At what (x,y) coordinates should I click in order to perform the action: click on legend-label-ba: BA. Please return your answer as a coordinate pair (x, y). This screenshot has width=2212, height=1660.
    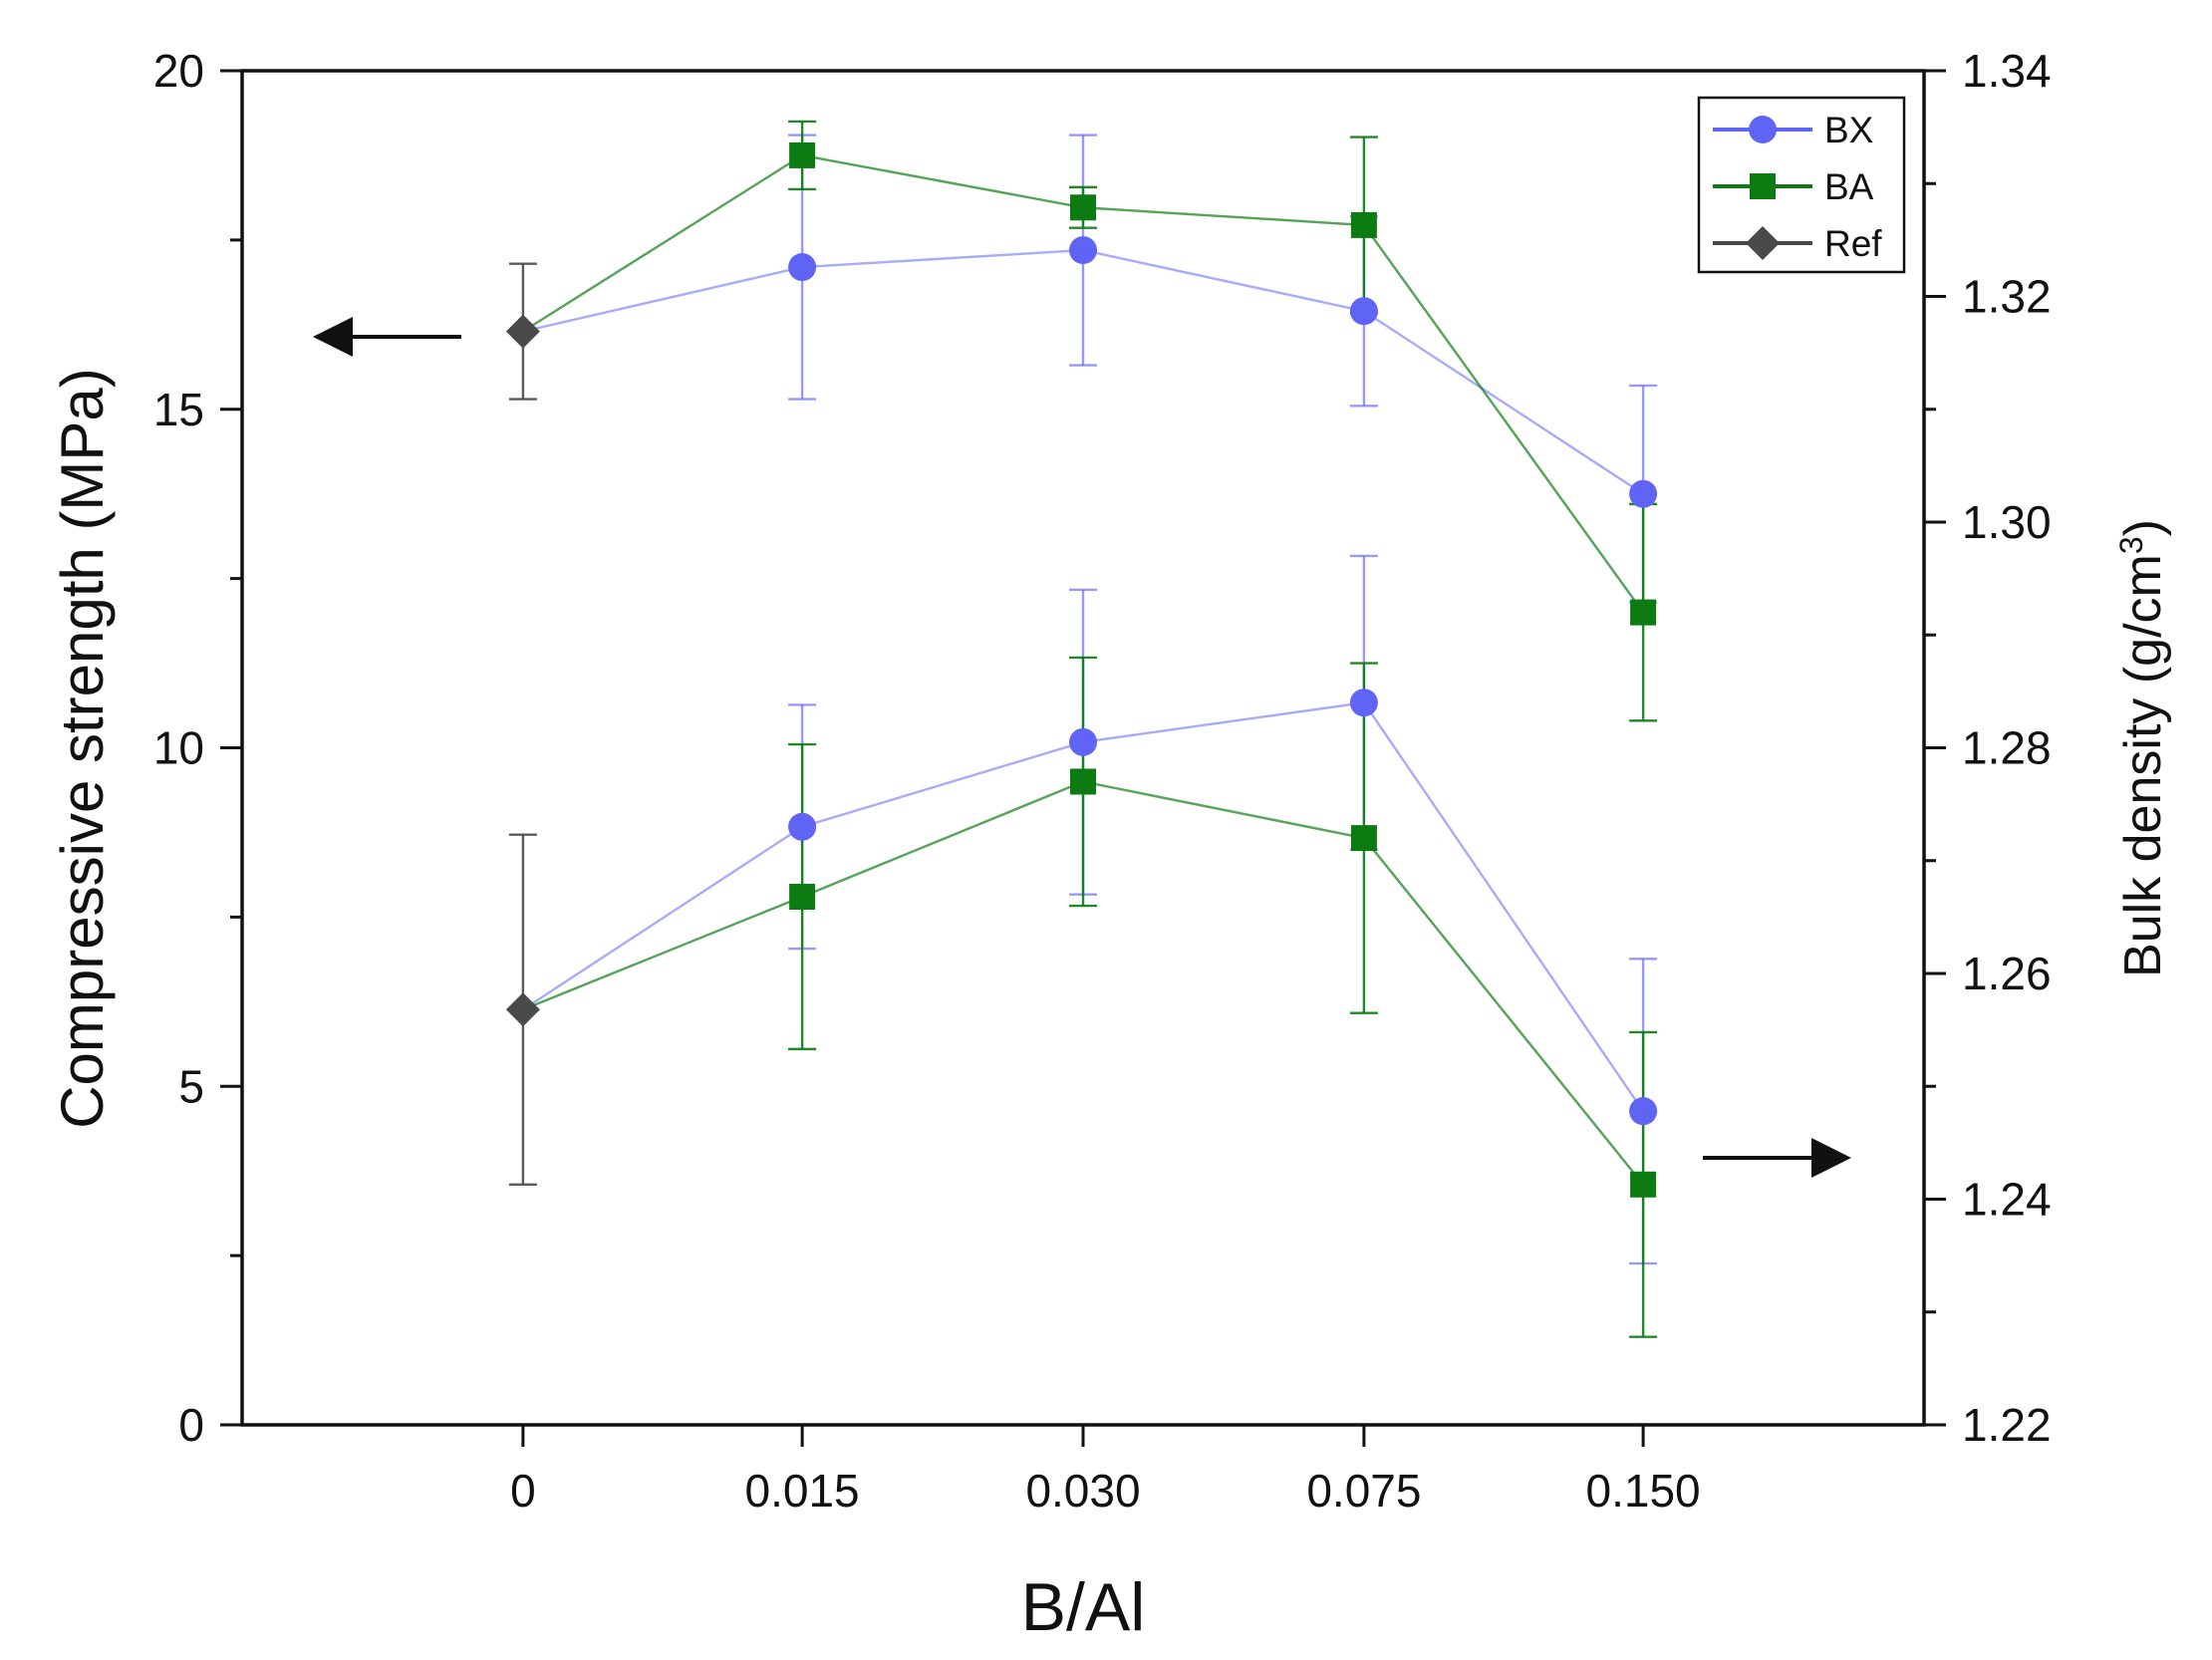
    Looking at the image, I should click on (1849, 186).